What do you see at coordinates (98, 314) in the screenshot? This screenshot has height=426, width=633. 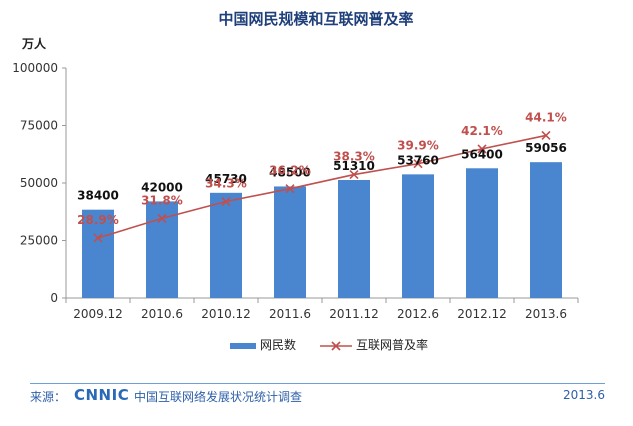 I see `x-tick-label: 2009.12` at bounding box center [98, 314].